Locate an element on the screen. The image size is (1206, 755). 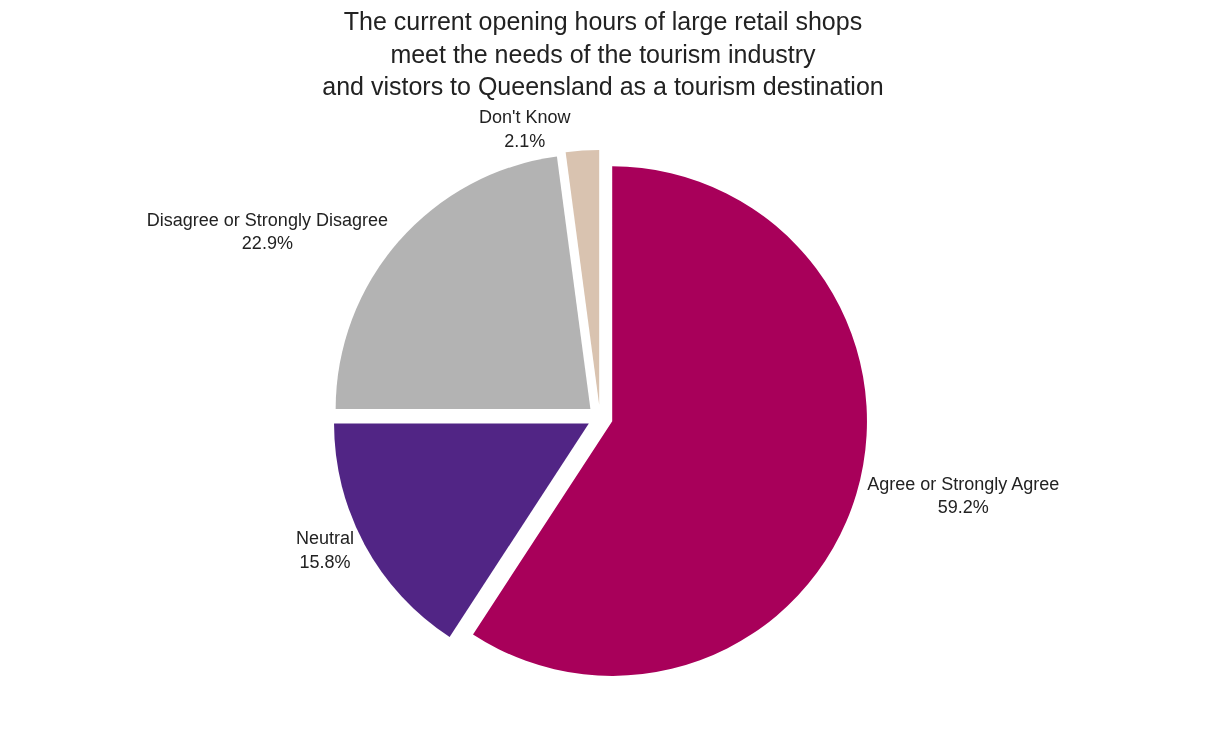
chart-title: The current opening hours of large retail shops meet the needs of the tourism industry and vistors to Queensland as a tourism destination is located at coordinates (603, 54).